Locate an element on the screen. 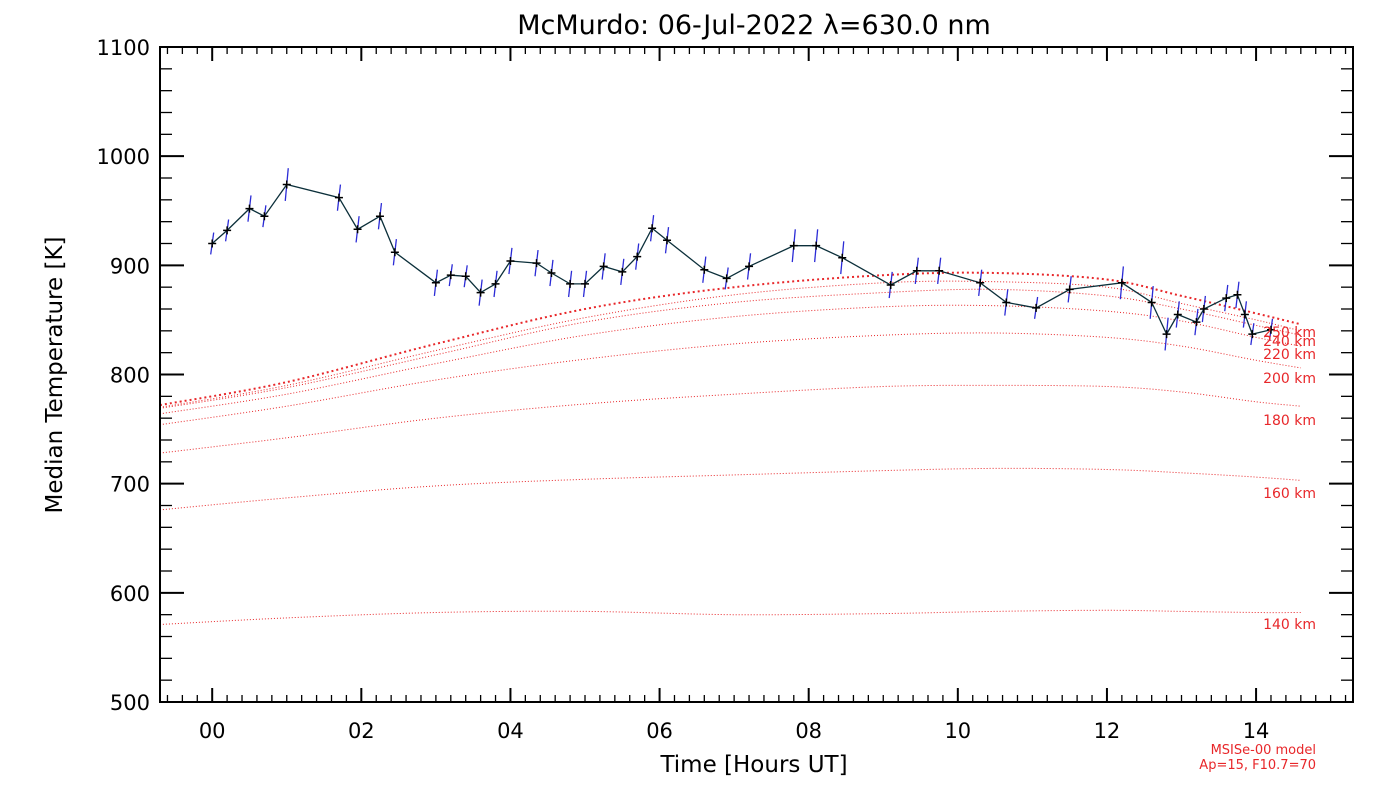 This screenshot has width=1400, height=800. model-label-180km: 180 km is located at coordinates (1289, 421).